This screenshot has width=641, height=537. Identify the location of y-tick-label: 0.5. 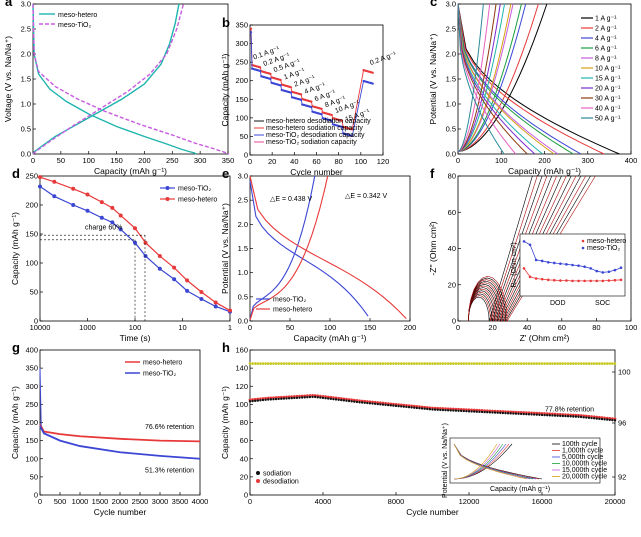
(26, 129).